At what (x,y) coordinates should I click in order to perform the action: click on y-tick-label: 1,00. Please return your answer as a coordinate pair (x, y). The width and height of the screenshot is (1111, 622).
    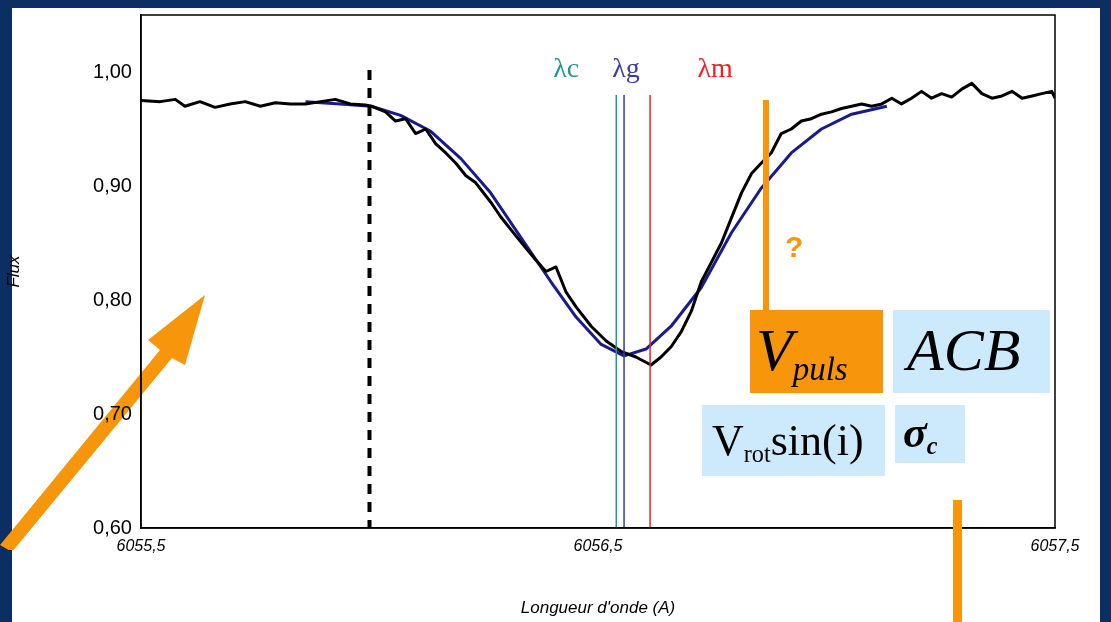
    Looking at the image, I should click on (112, 70).